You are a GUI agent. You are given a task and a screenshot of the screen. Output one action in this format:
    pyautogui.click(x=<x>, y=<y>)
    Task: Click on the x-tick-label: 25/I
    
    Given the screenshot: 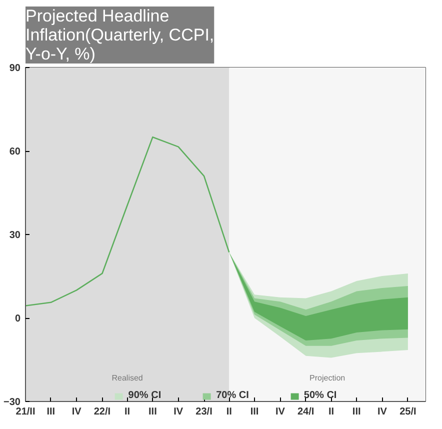 What is the action you would take?
    pyautogui.click(x=408, y=412)
    